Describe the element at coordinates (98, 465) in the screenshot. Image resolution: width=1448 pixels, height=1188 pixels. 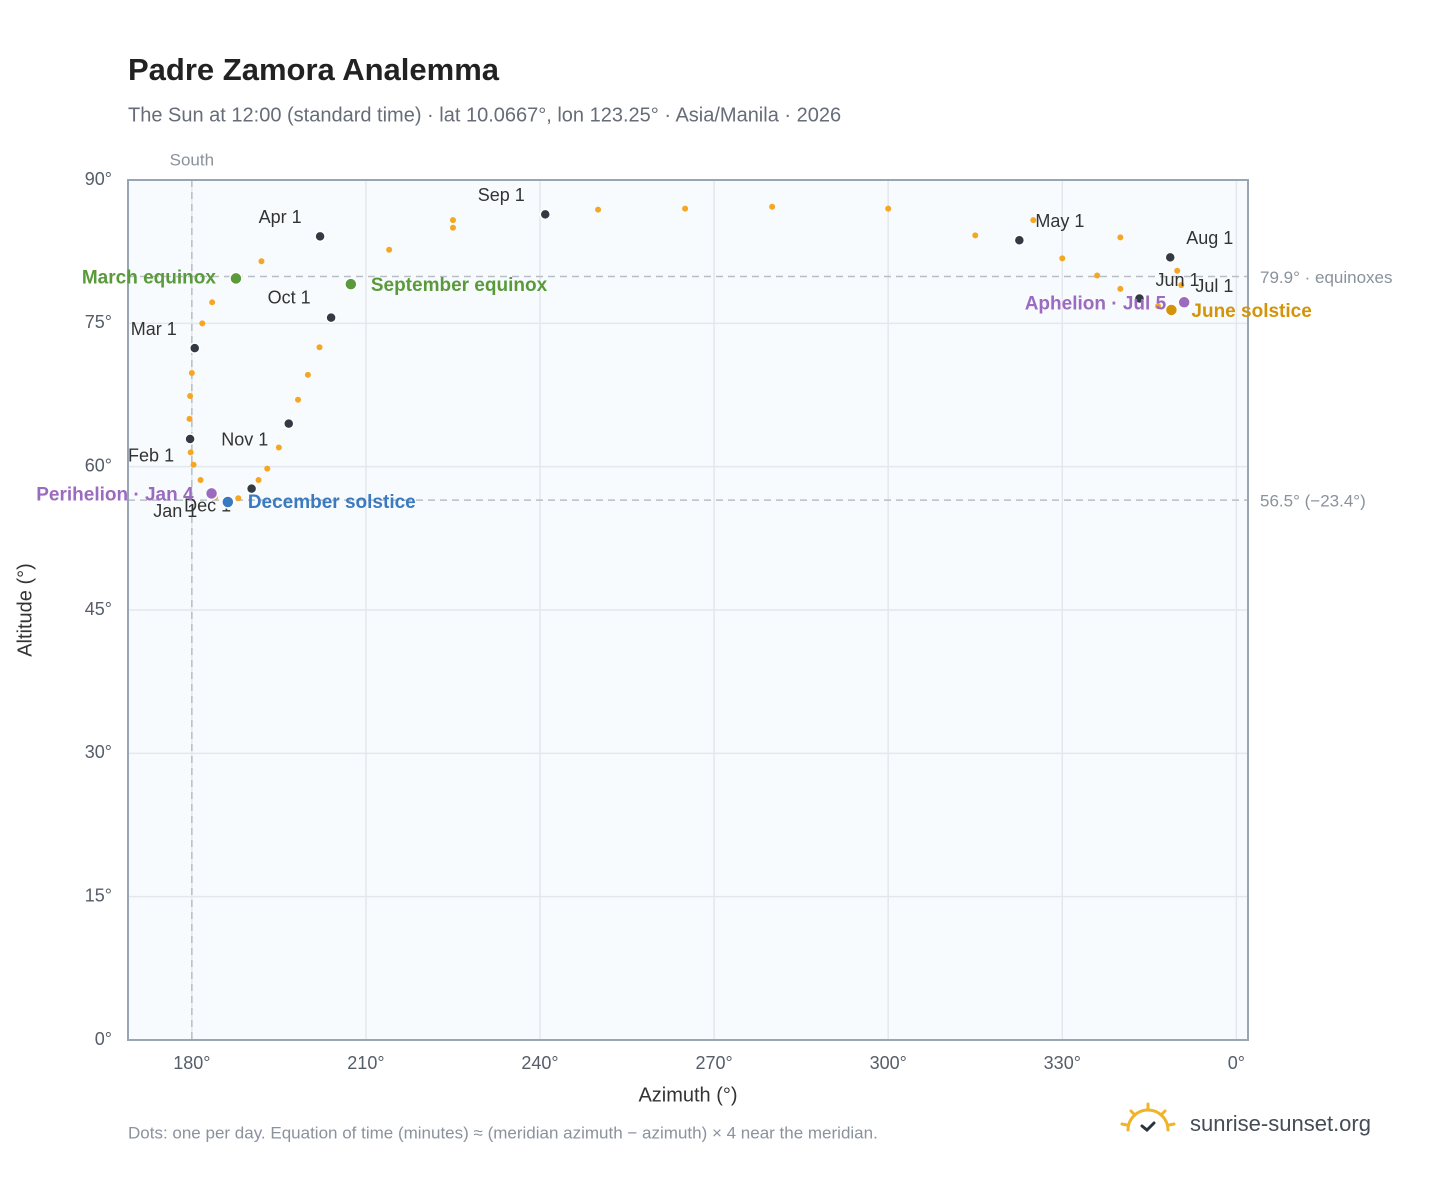
I see `y-tick-label: 60°` at that location.